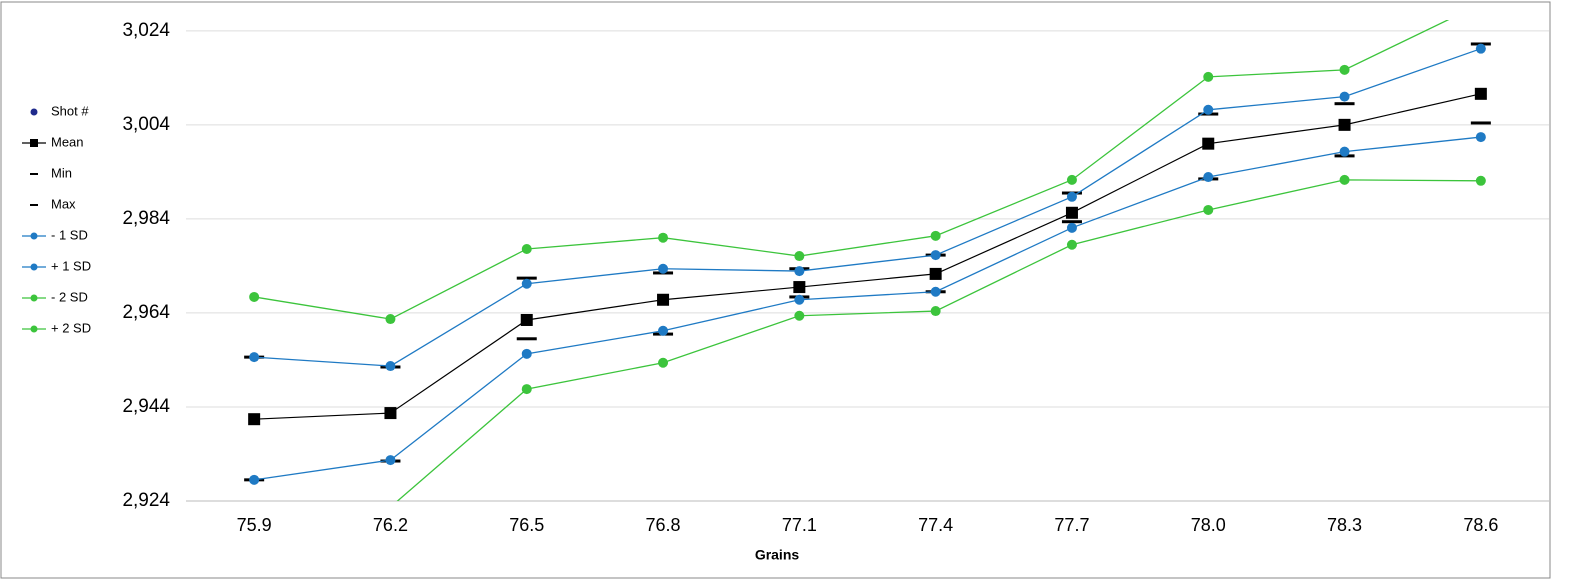 This screenshot has width=1572, height=583. What do you see at coordinates (67, 141) in the screenshot?
I see `legend-label: Mean` at bounding box center [67, 141].